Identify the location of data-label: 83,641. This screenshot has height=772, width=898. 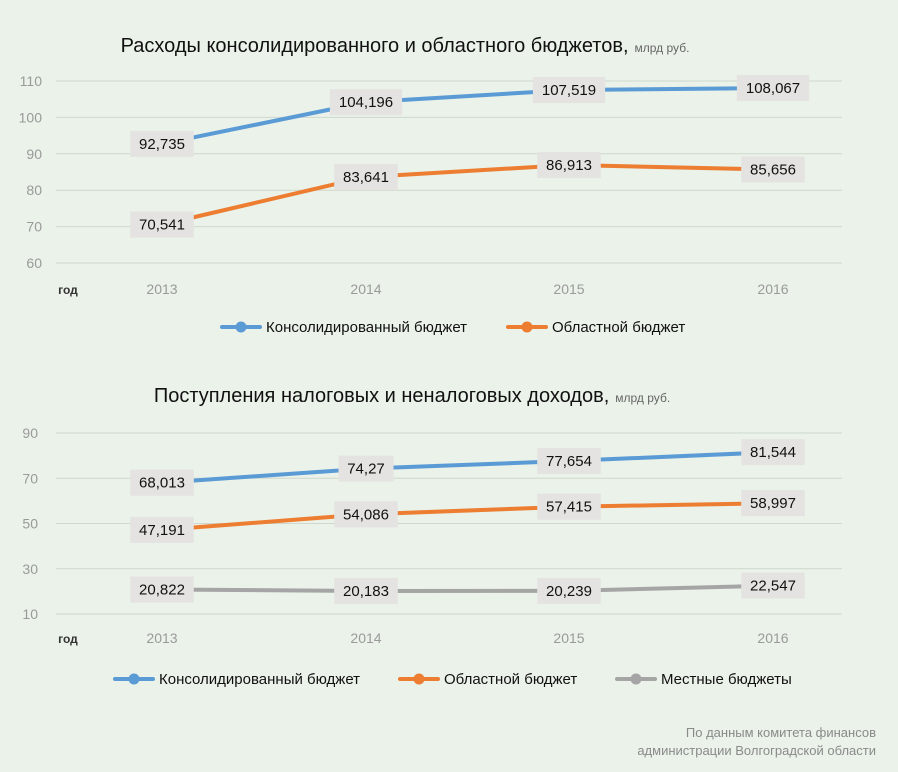
(366, 177).